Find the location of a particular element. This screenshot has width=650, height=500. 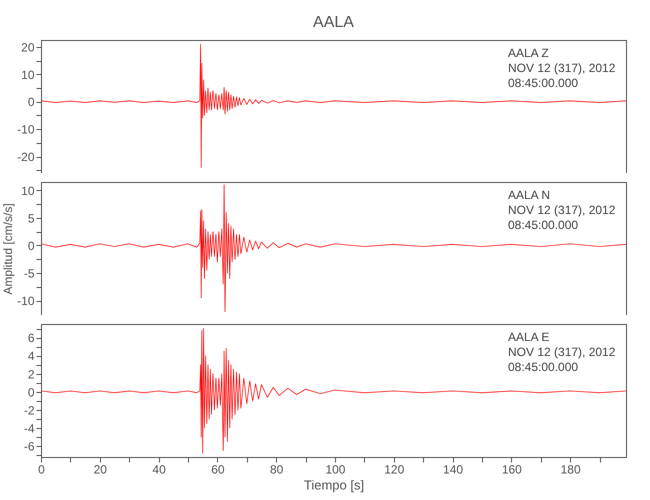

y-tick-label: -6 is located at coordinates (29, 447).